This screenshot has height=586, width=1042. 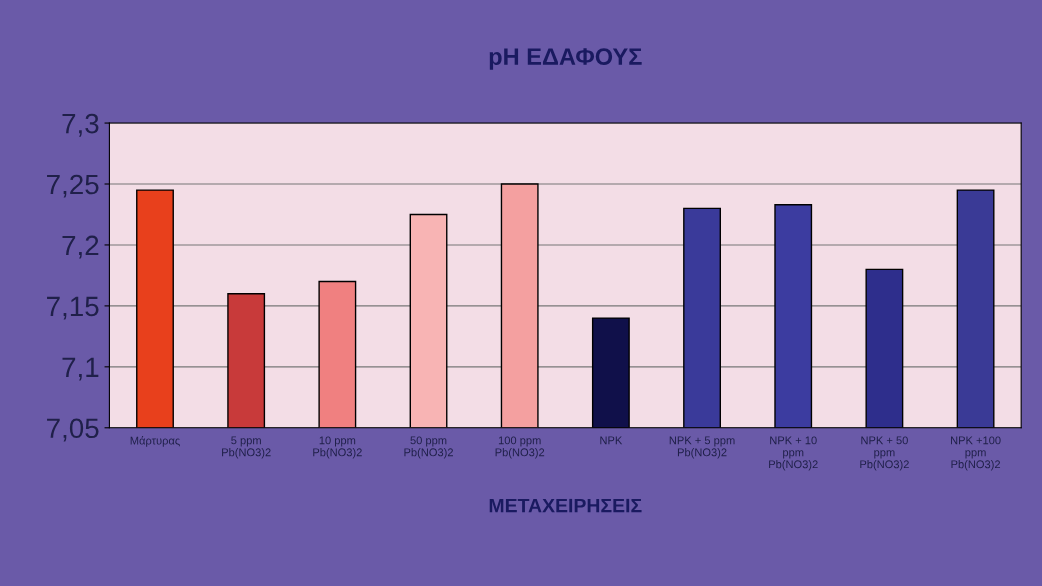 What do you see at coordinates (884, 453) in the screenshot?
I see `x-tick-label: NPK + 50 ppm Pb(NO3)2` at bounding box center [884, 453].